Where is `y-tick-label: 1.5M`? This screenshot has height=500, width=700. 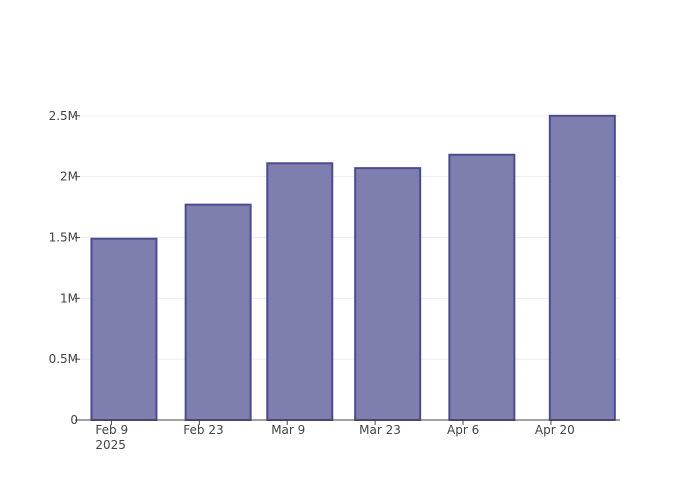 y-tick-label: 1.5M is located at coordinates (63, 237).